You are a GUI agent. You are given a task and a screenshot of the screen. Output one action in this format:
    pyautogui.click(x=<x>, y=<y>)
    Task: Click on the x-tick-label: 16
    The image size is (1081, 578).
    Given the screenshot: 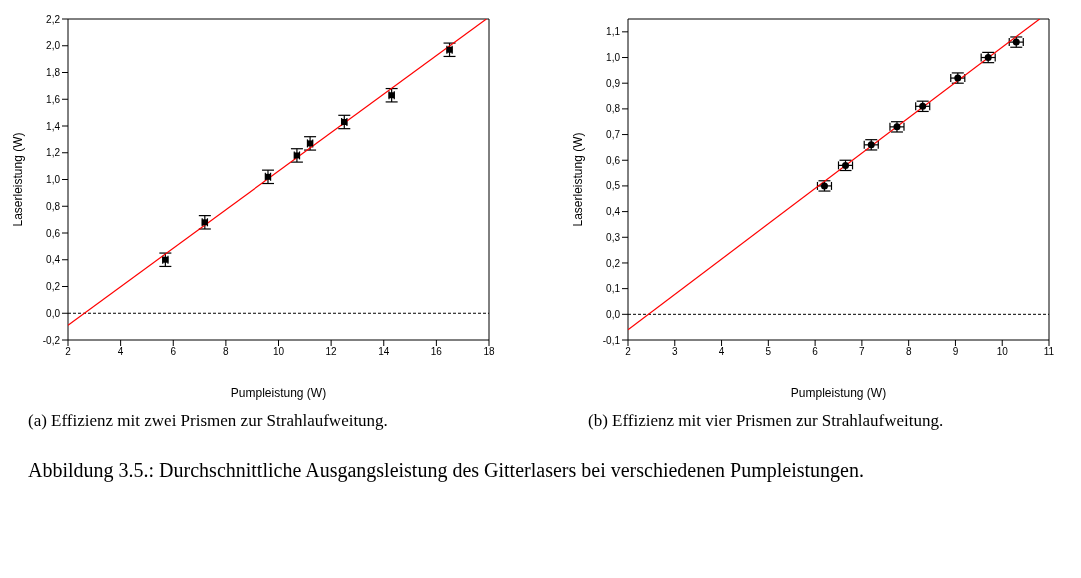 What is the action you would take?
    pyautogui.click(x=436, y=352)
    